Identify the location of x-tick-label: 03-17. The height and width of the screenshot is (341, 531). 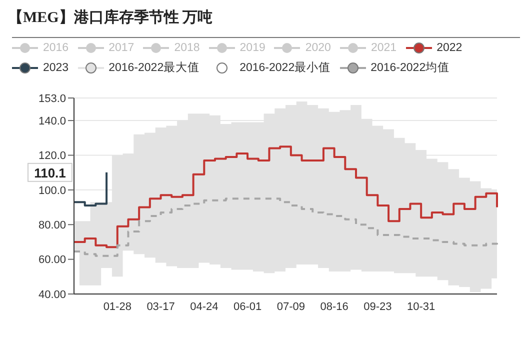
(160, 306).